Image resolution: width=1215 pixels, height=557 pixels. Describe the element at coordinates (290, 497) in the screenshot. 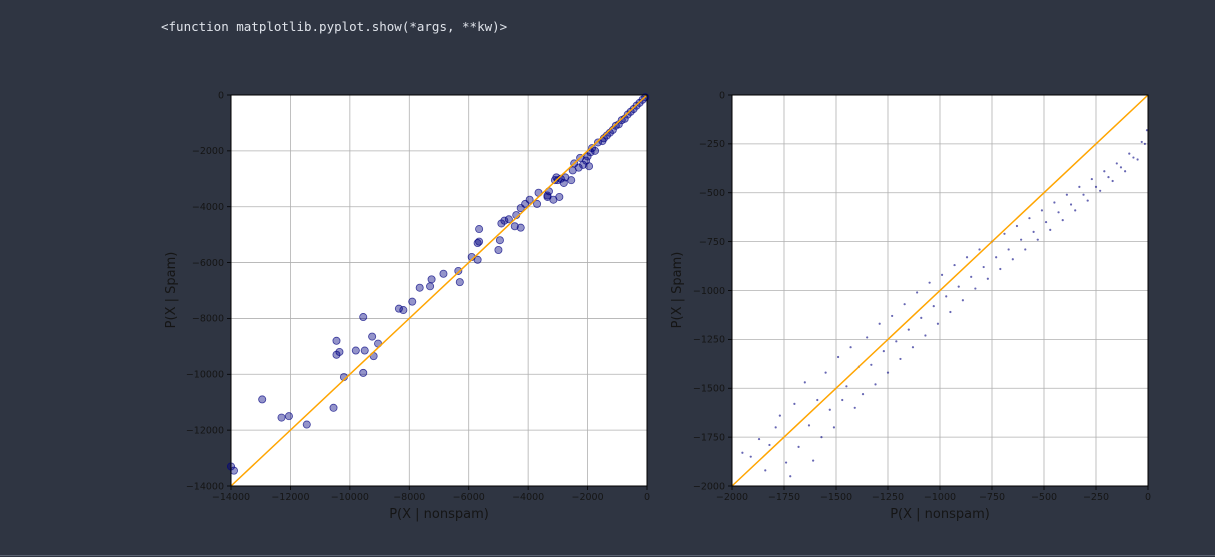

I see `left-x-tick-label-1: −12000` at that location.